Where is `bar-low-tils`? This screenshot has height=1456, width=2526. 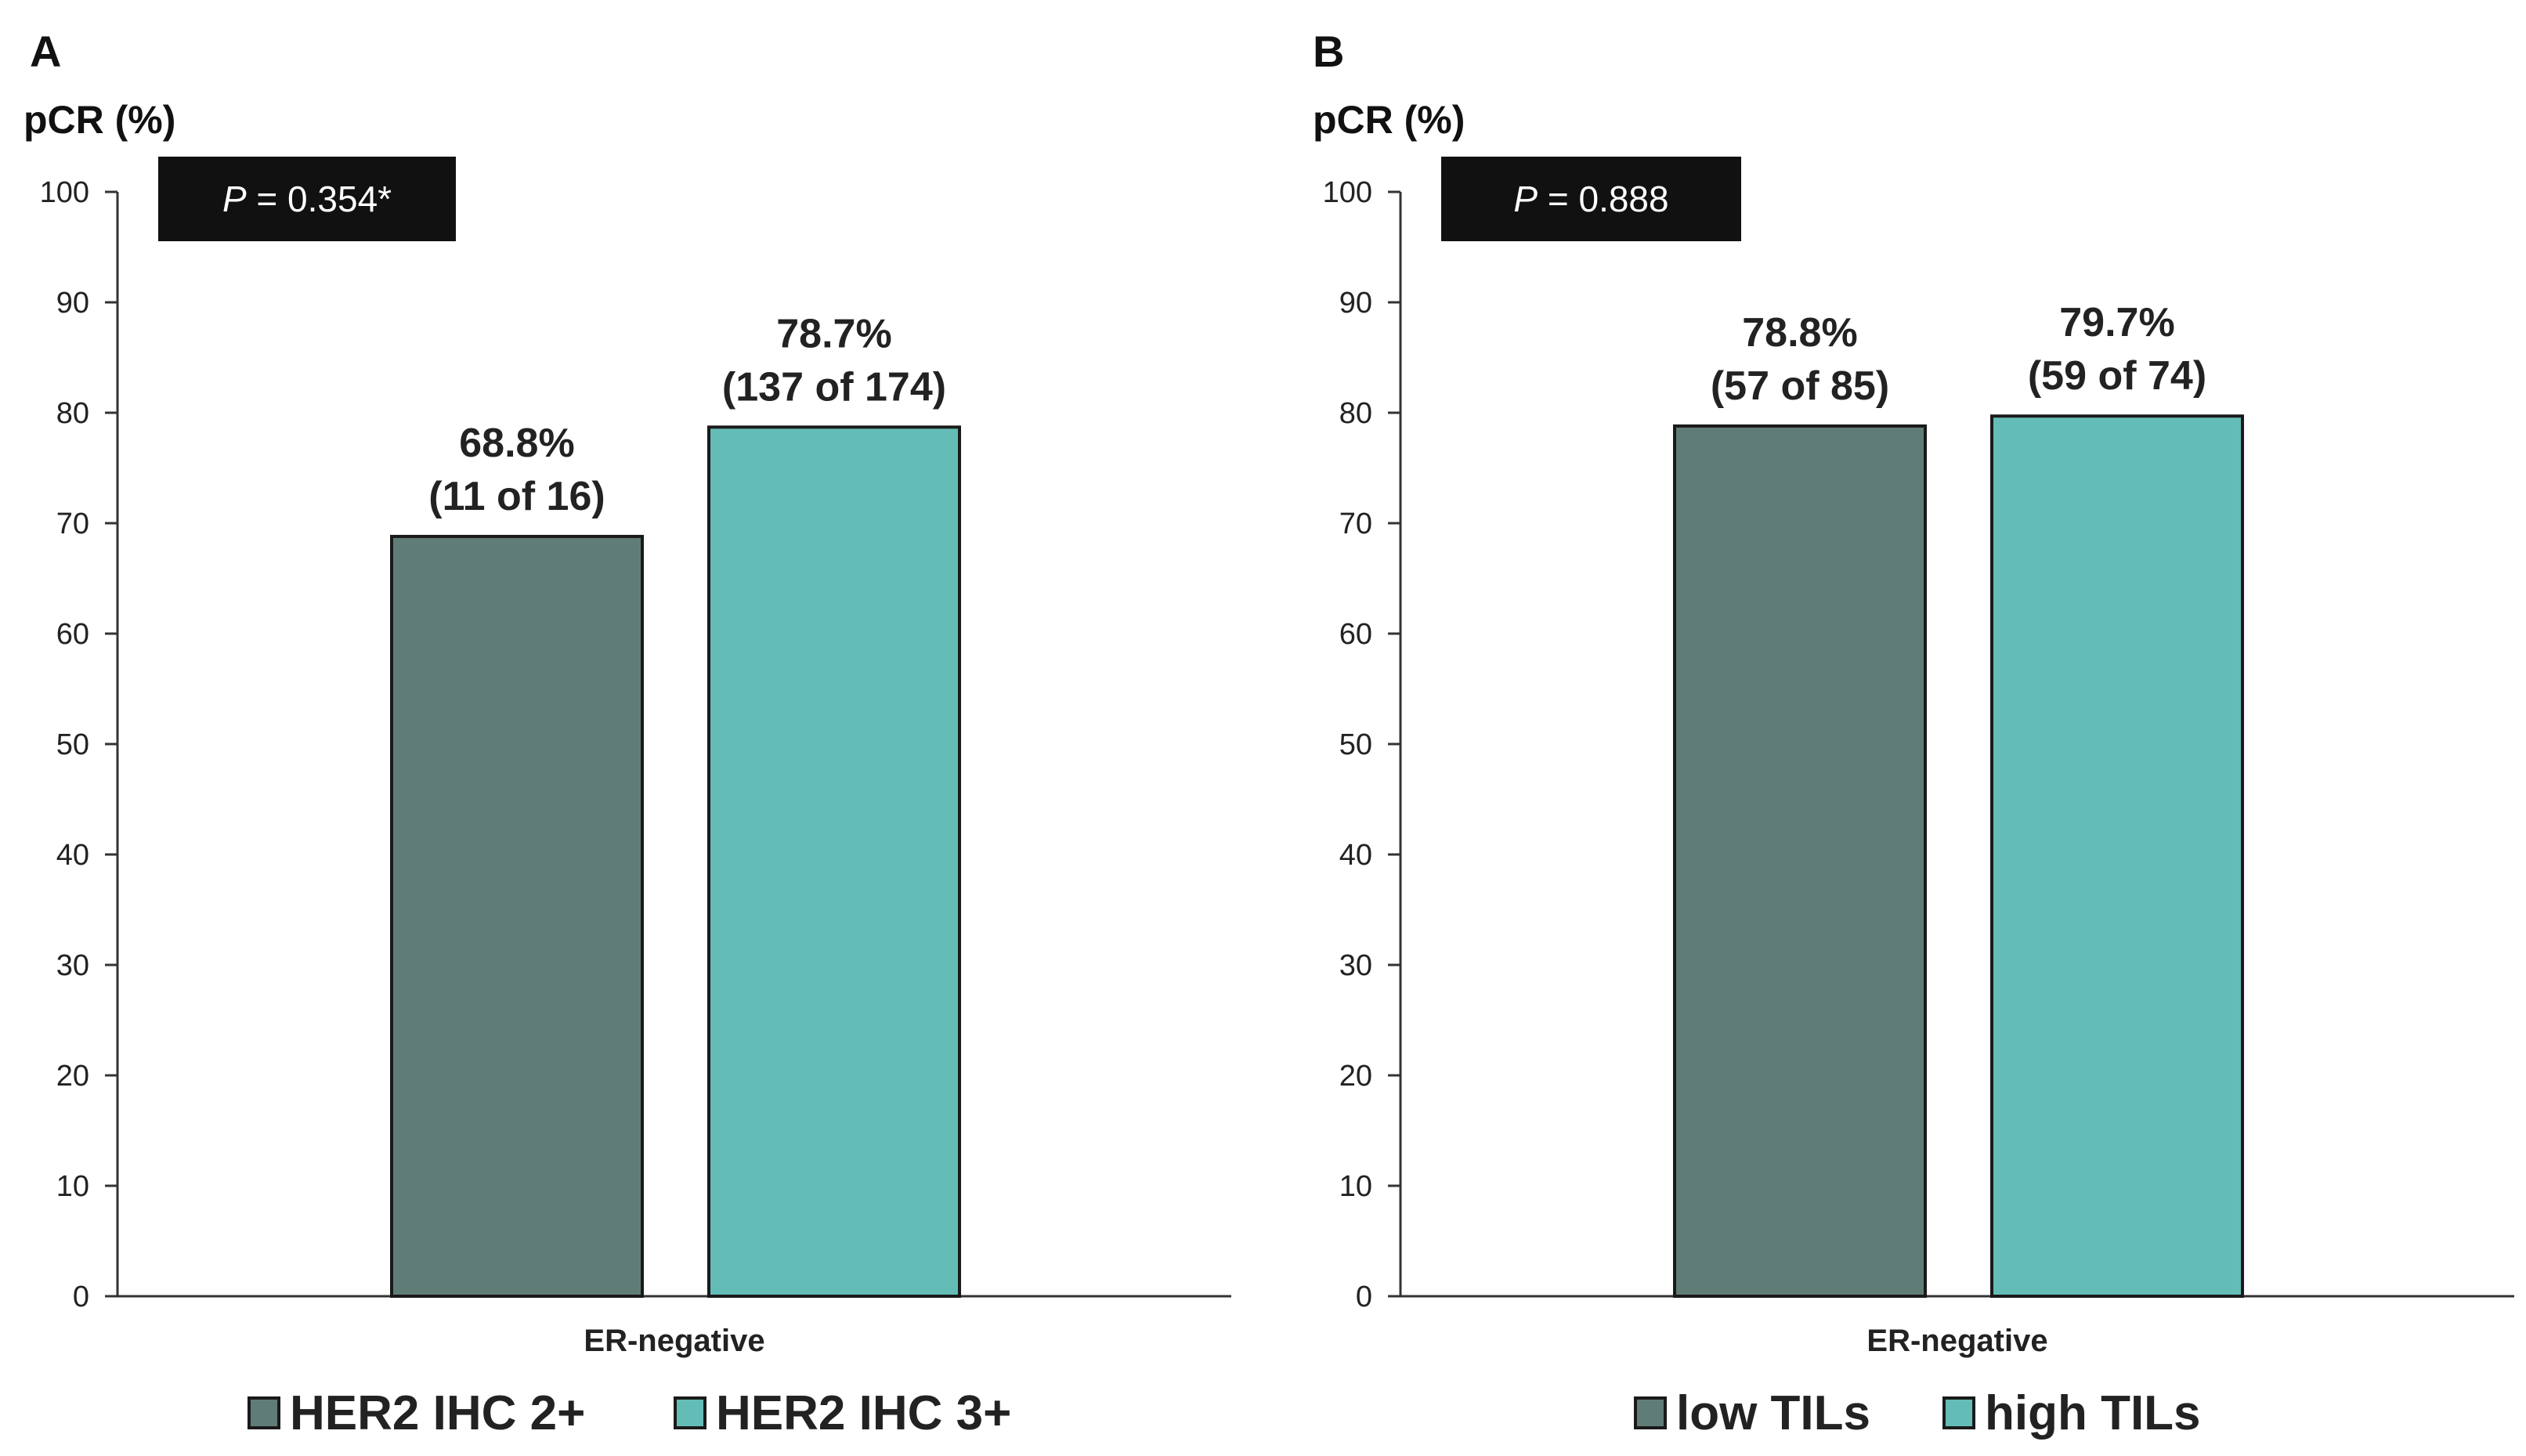
bar-low-tils is located at coordinates (1800, 861).